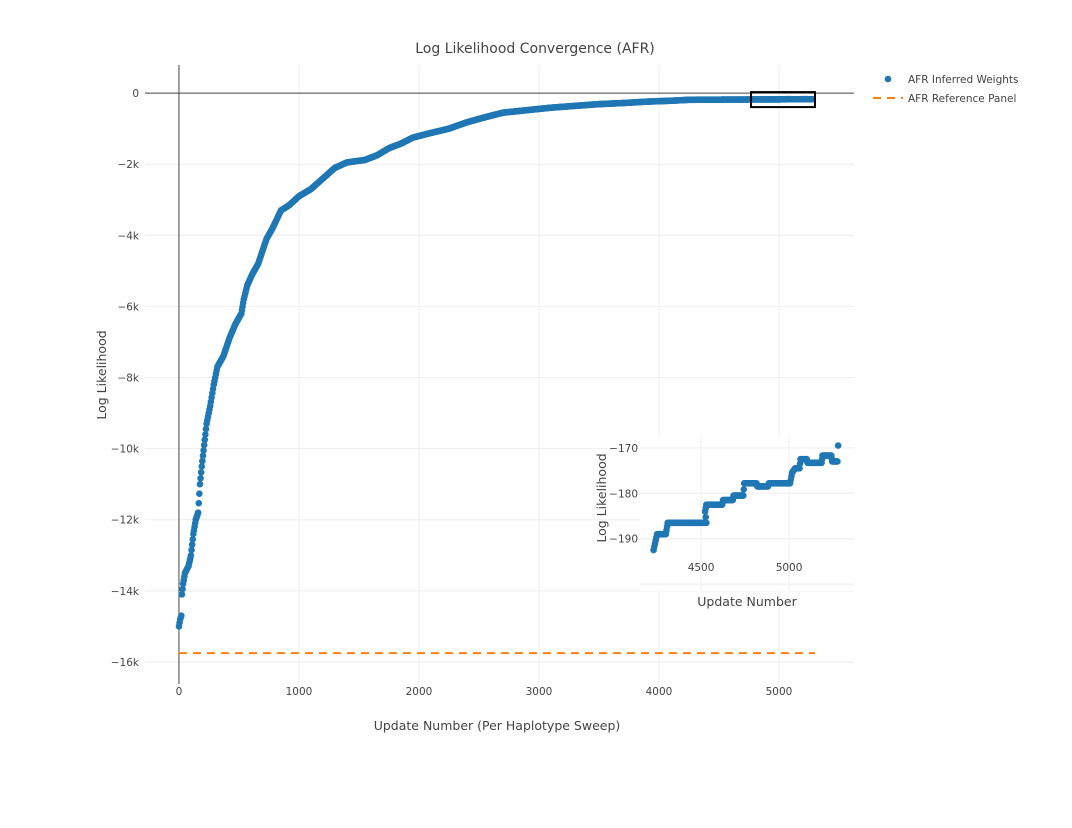 The height and width of the screenshot is (828, 1072). Describe the element at coordinates (962, 99) in the screenshot. I see `legend-label-reference-panel: AFR Reference Panel` at that location.